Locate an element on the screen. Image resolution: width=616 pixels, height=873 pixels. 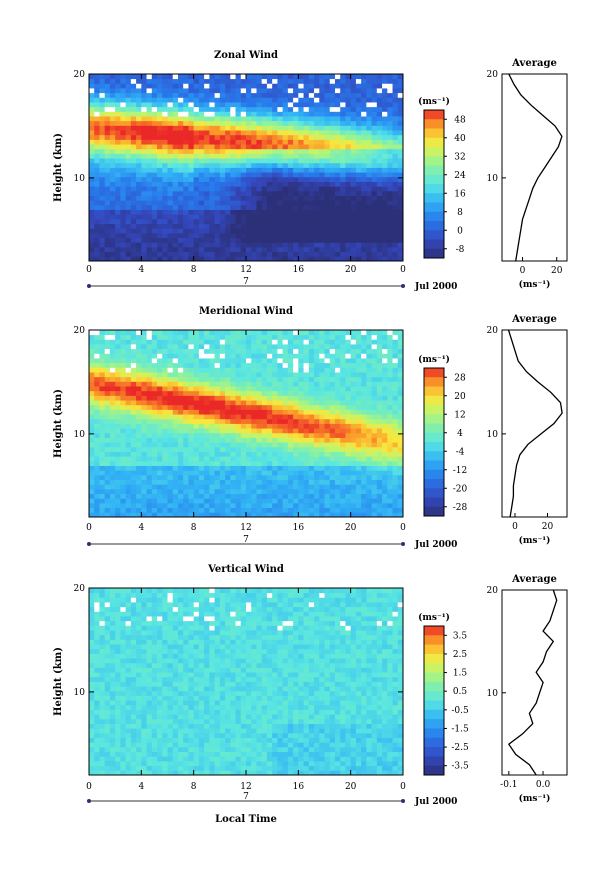
colorbar-tick-label: 0 is located at coordinates (460, 231).